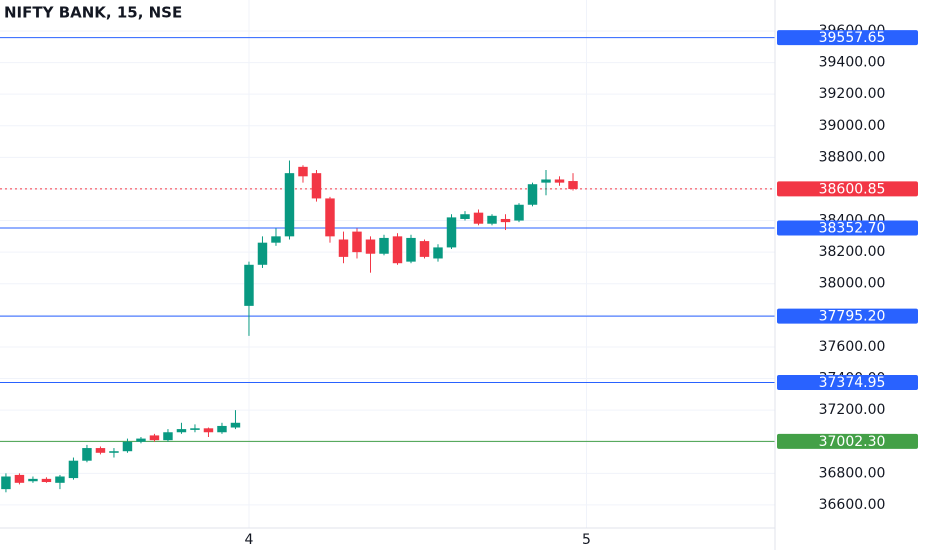  Describe the element at coordinates (852, 505) in the screenshot. I see `y-tick-label: 36600.00` at that location.